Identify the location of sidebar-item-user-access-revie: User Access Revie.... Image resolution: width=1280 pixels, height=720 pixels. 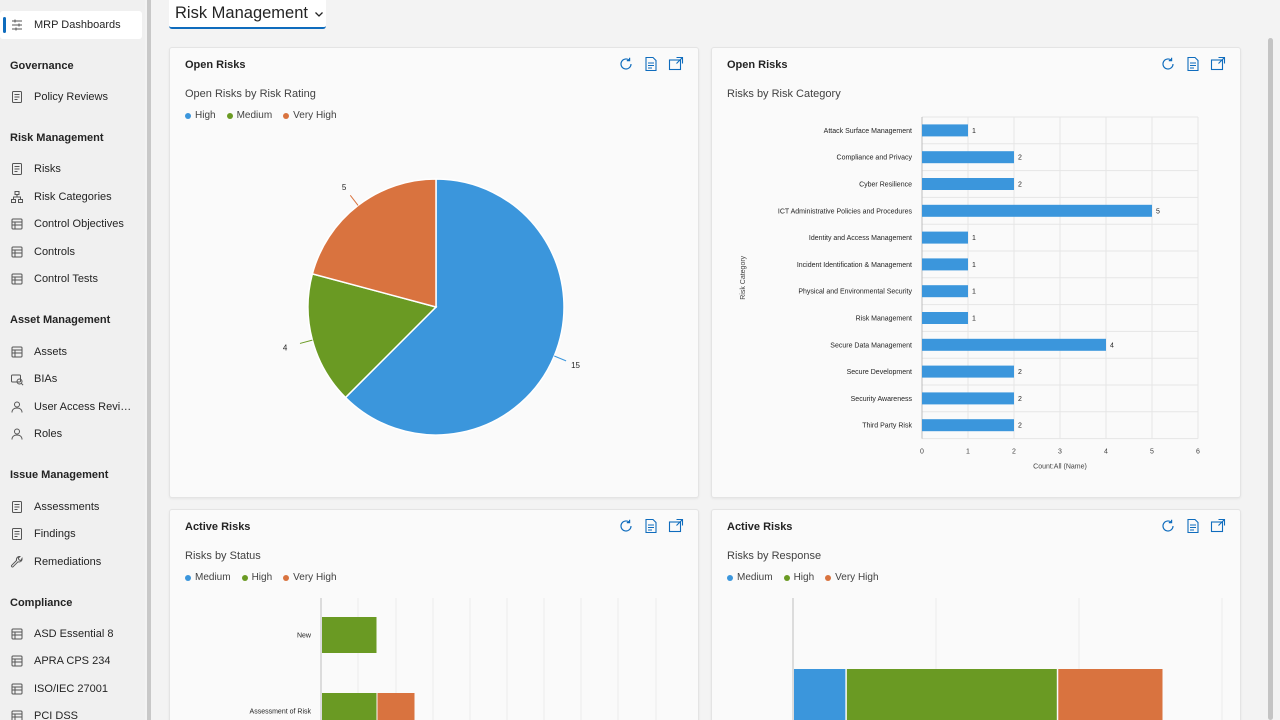
(72, 407).